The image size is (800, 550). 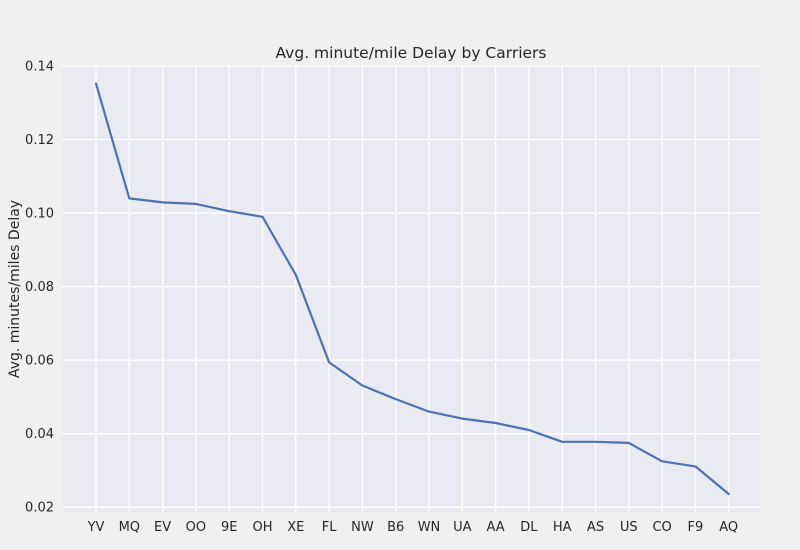 What do you see at coordinates (496, 527) in the screenshot?
I see `x-tick-label: AA` at bounding box center [496, 527].